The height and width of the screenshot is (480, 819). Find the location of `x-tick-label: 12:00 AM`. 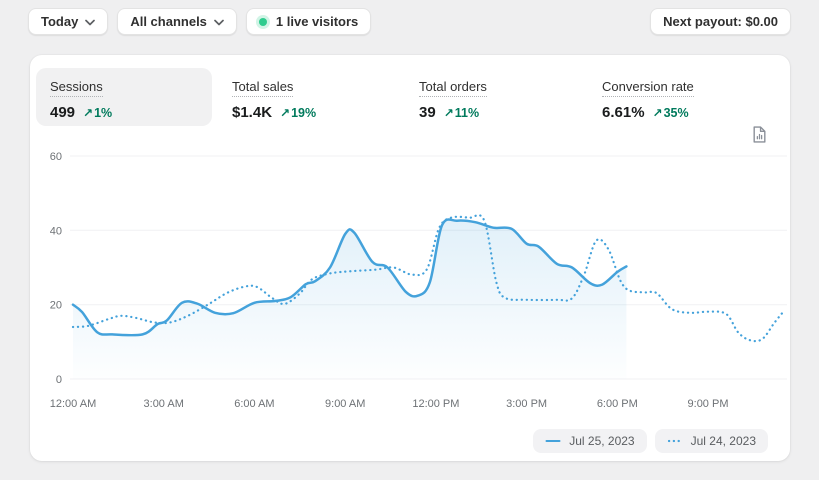

x-tick-label: 12:00 AM is located at coordinates (73, 404).